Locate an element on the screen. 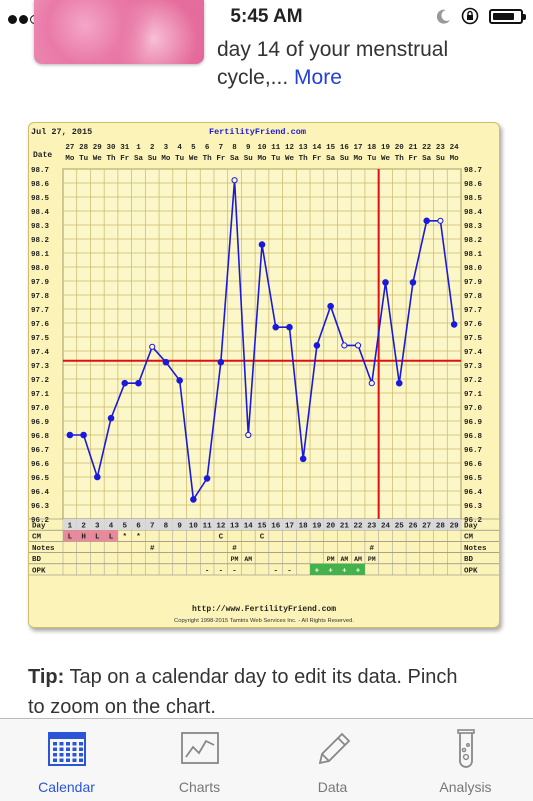 The width and height of the screenshot is (533, 801). tab-analysis: Analysis is located at coordinates (465, 760).